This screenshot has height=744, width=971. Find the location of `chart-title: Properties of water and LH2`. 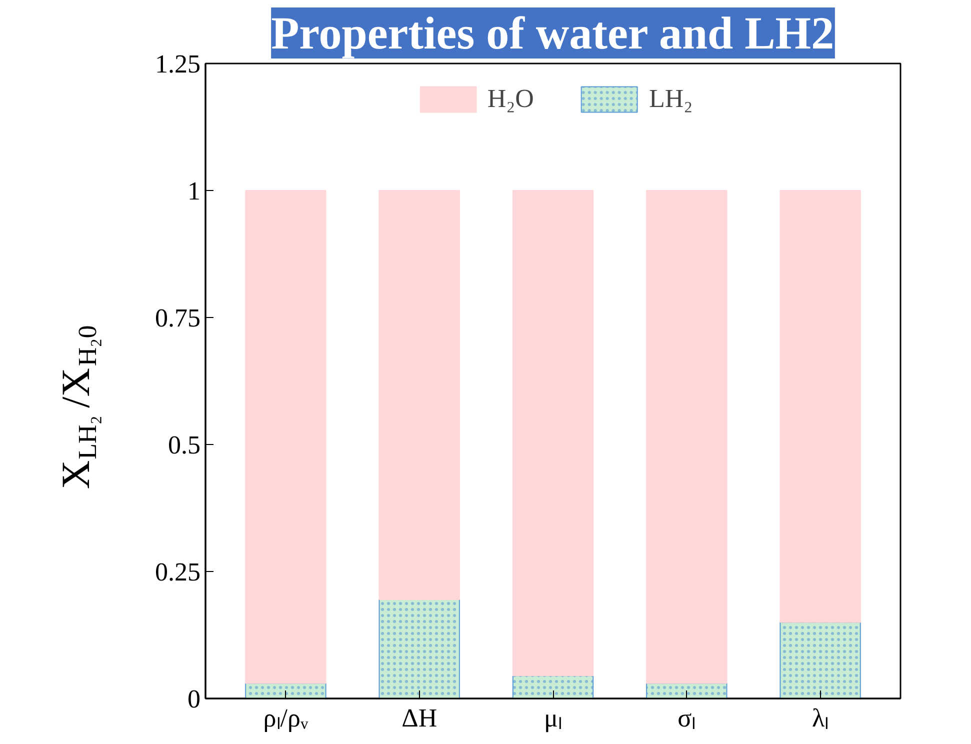

chart-title: Properties of water and LH2 is located at coordinates (552, 33).